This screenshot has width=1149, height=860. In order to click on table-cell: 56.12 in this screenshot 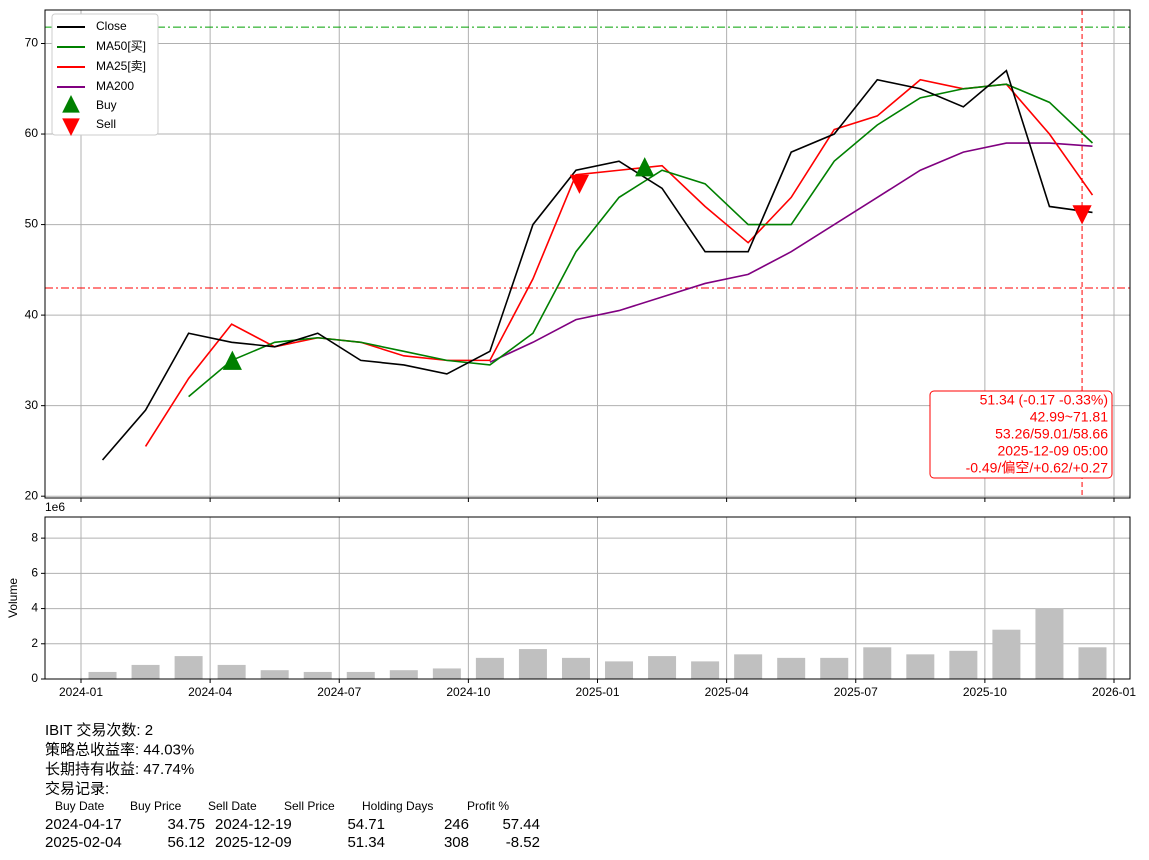, I will do `click(186, 842)`.